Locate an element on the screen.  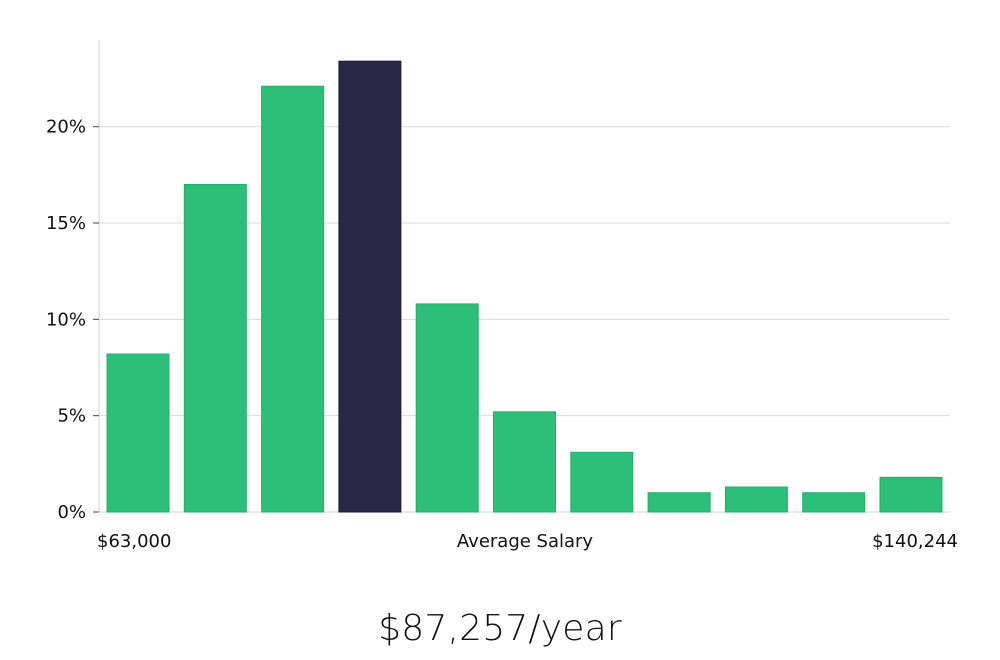
average-salary-headline: $87,257/year is located at coordinates (500, 628).